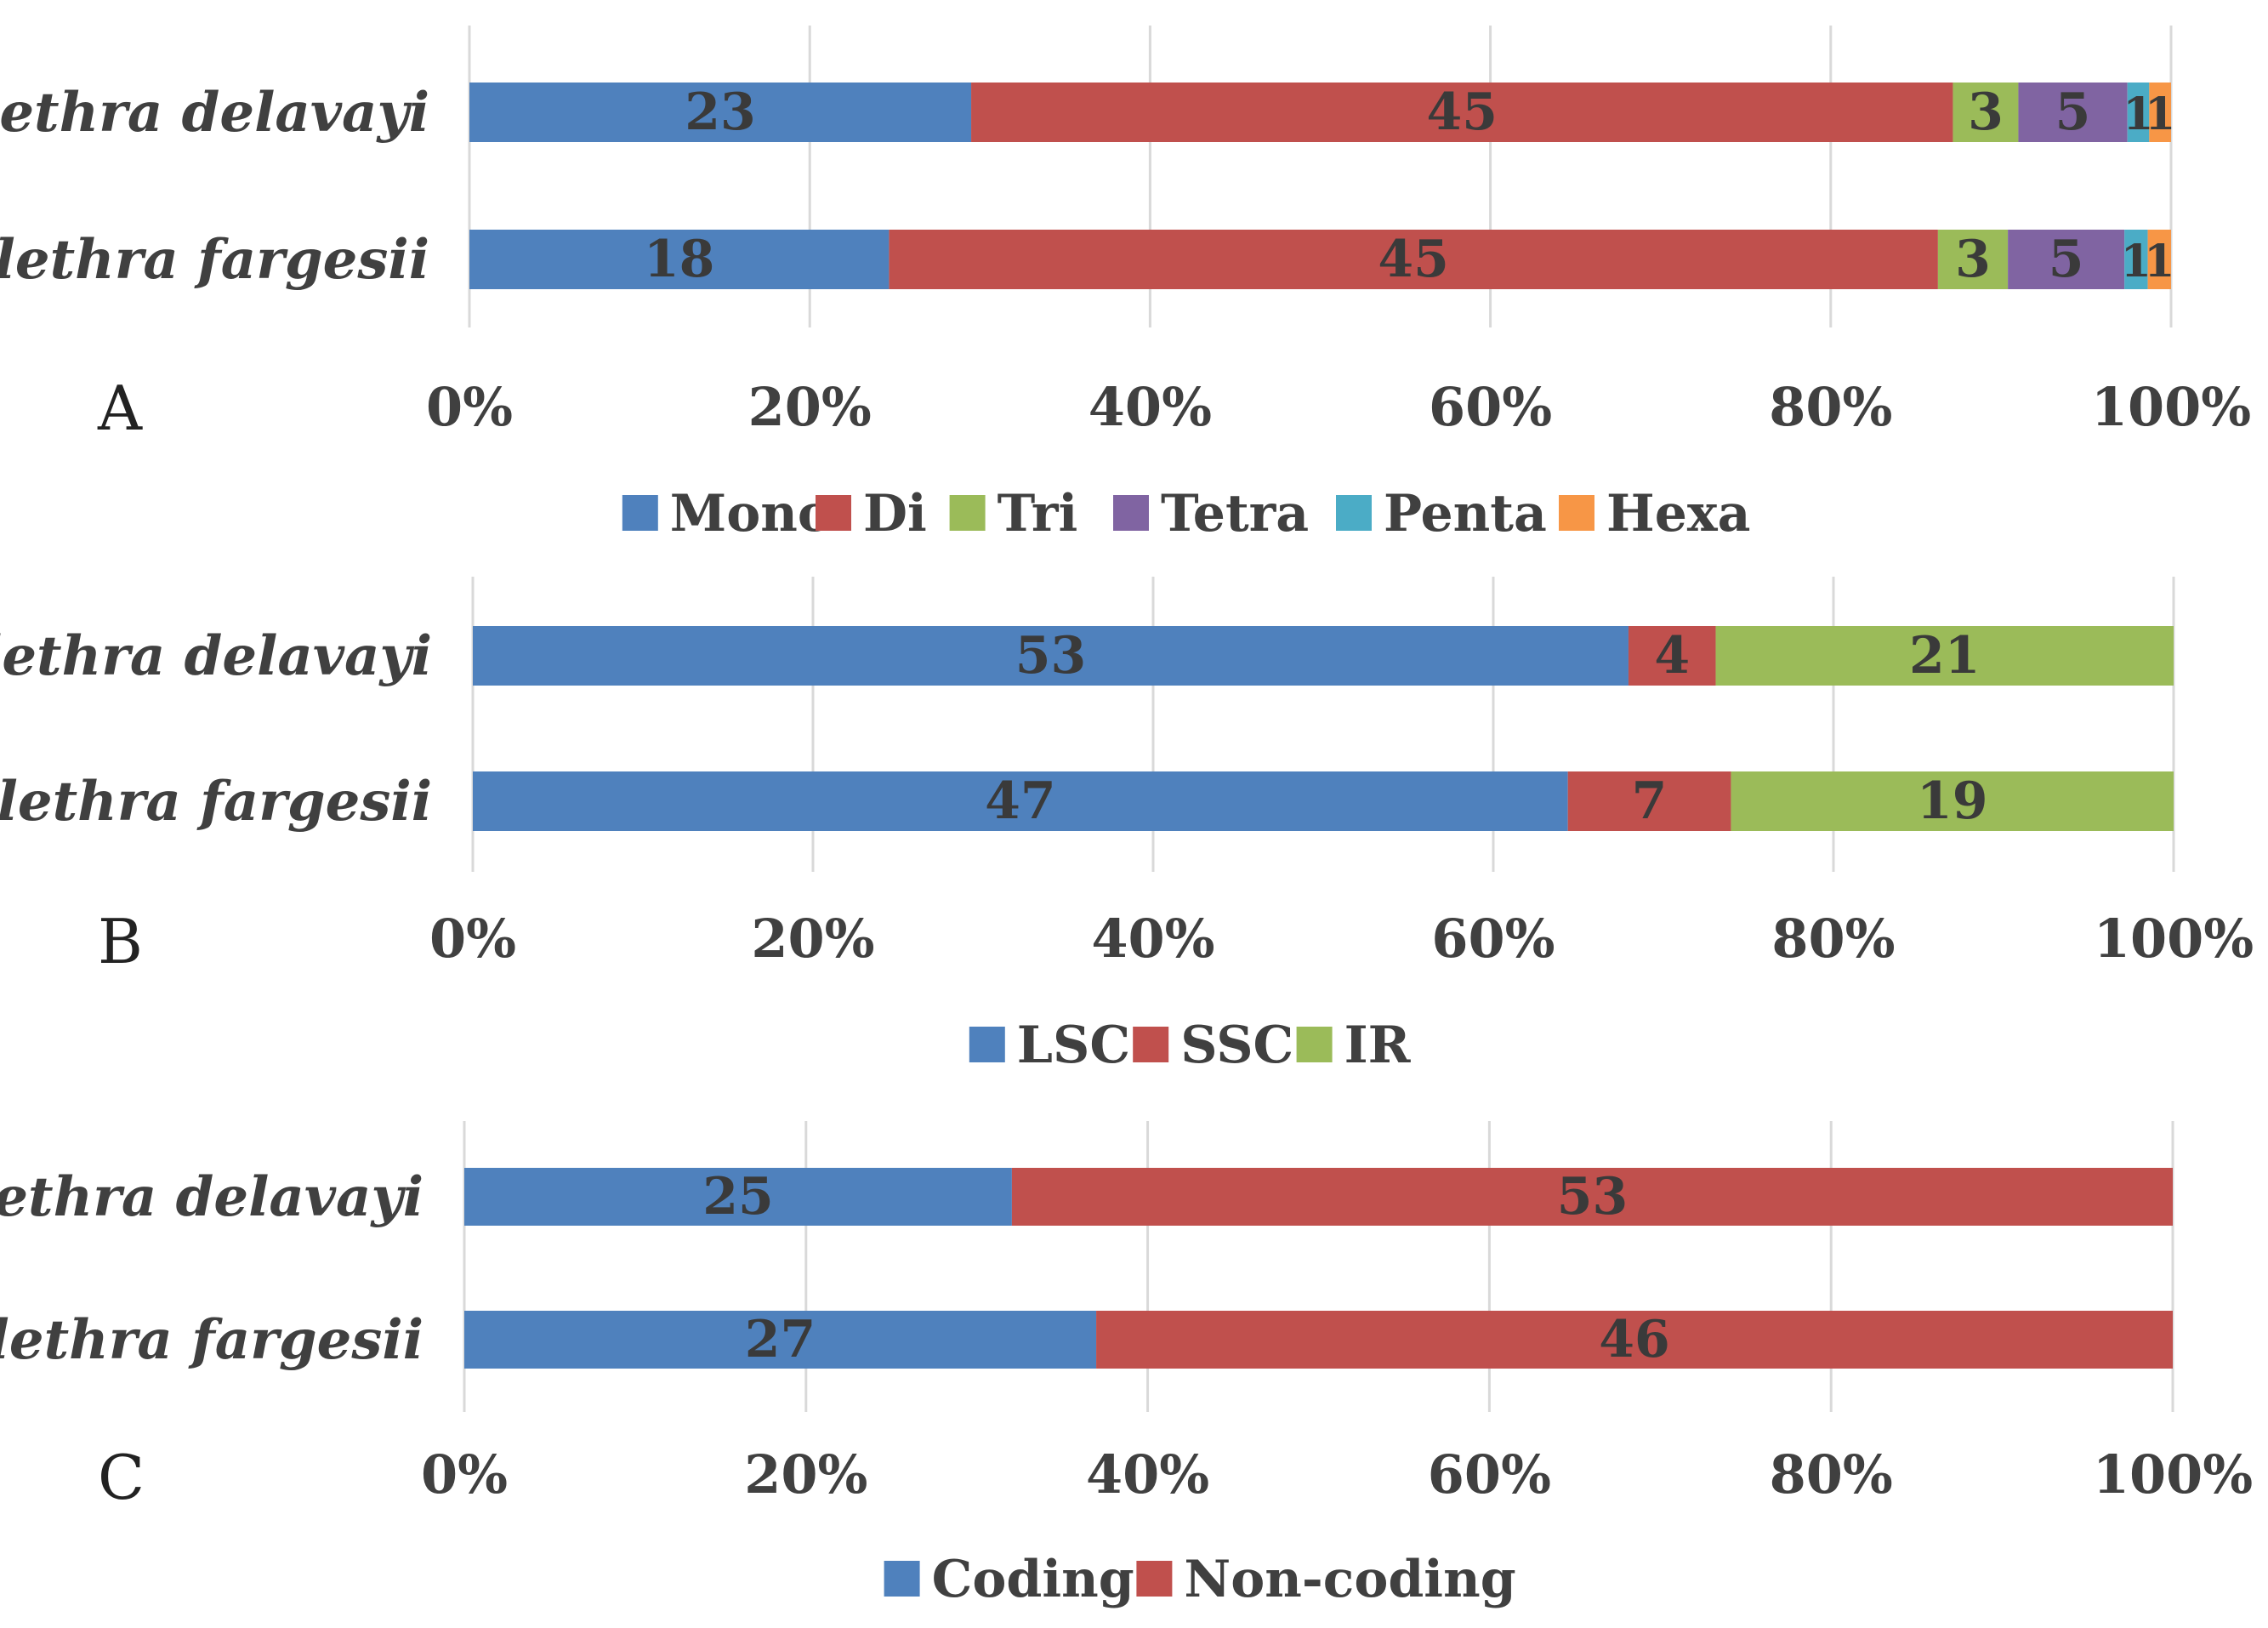 Image resolution: width=2268 pixels, height=1628 pixels. I want to click on bar-segment-2-1-lsc, so click(1051, 656).